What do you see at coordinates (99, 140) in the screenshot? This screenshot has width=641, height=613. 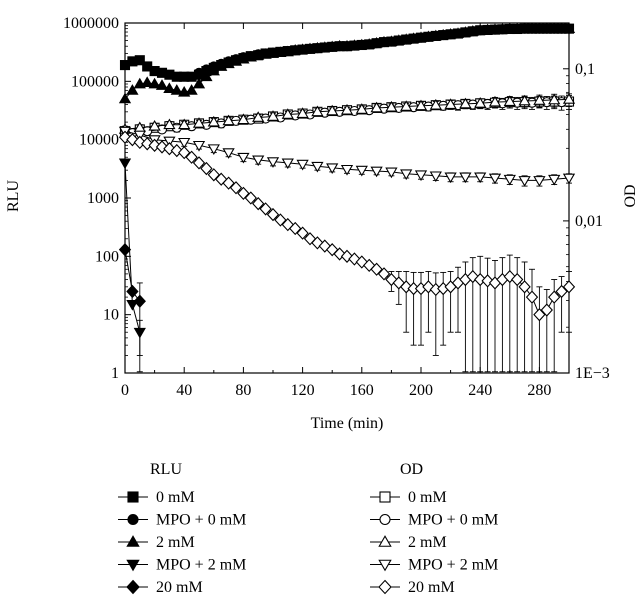 I see `y-tick-label: 10000` at bounding box center [99, 140].